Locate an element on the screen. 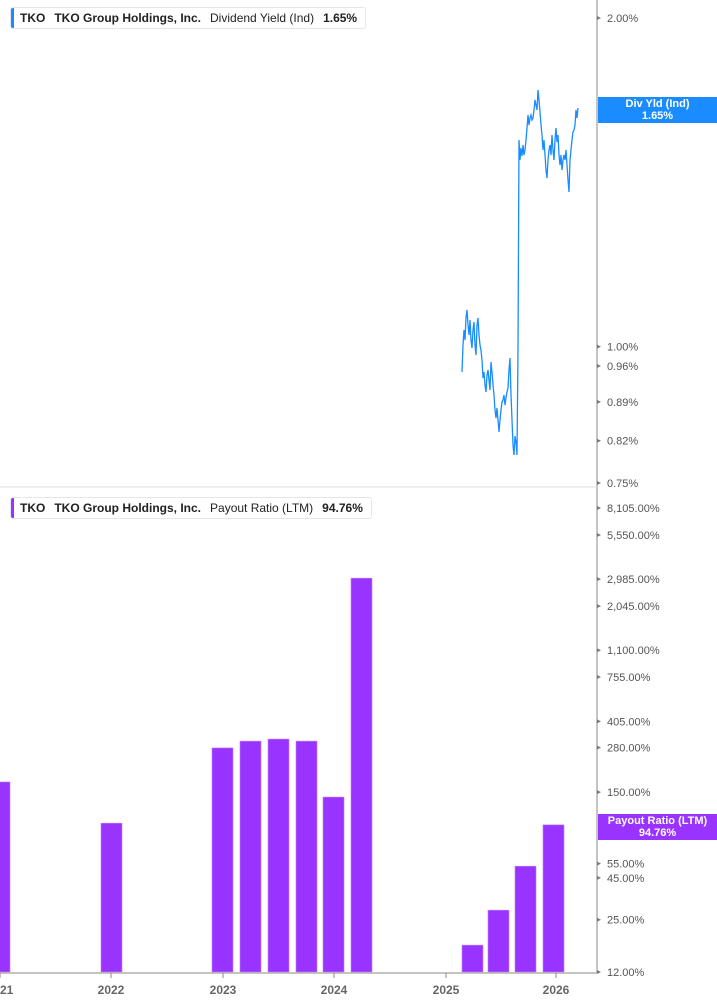 This screenshot has height=1005, width=717. y-tick-label: 45.00% is located at coordinates (626, 879).